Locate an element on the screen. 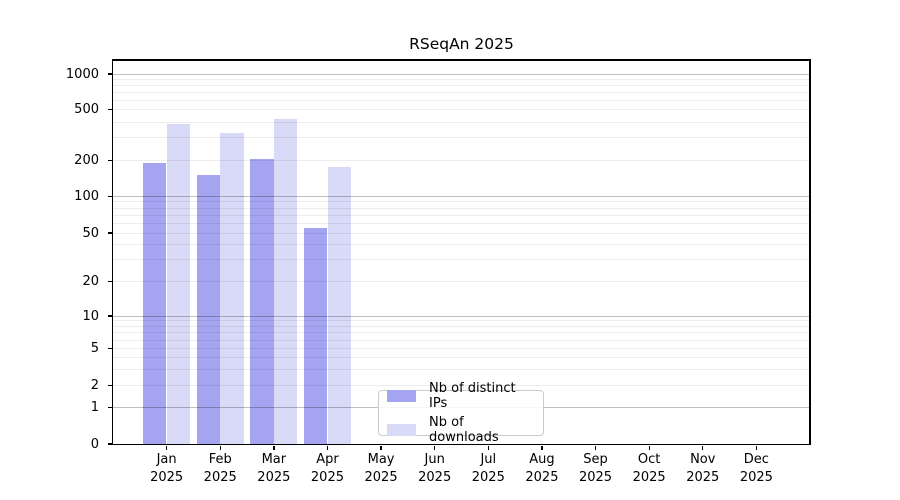 The height and width of the screenshot is (500, 900). x-tick-month: Jun is located at coordinates (434, 459).